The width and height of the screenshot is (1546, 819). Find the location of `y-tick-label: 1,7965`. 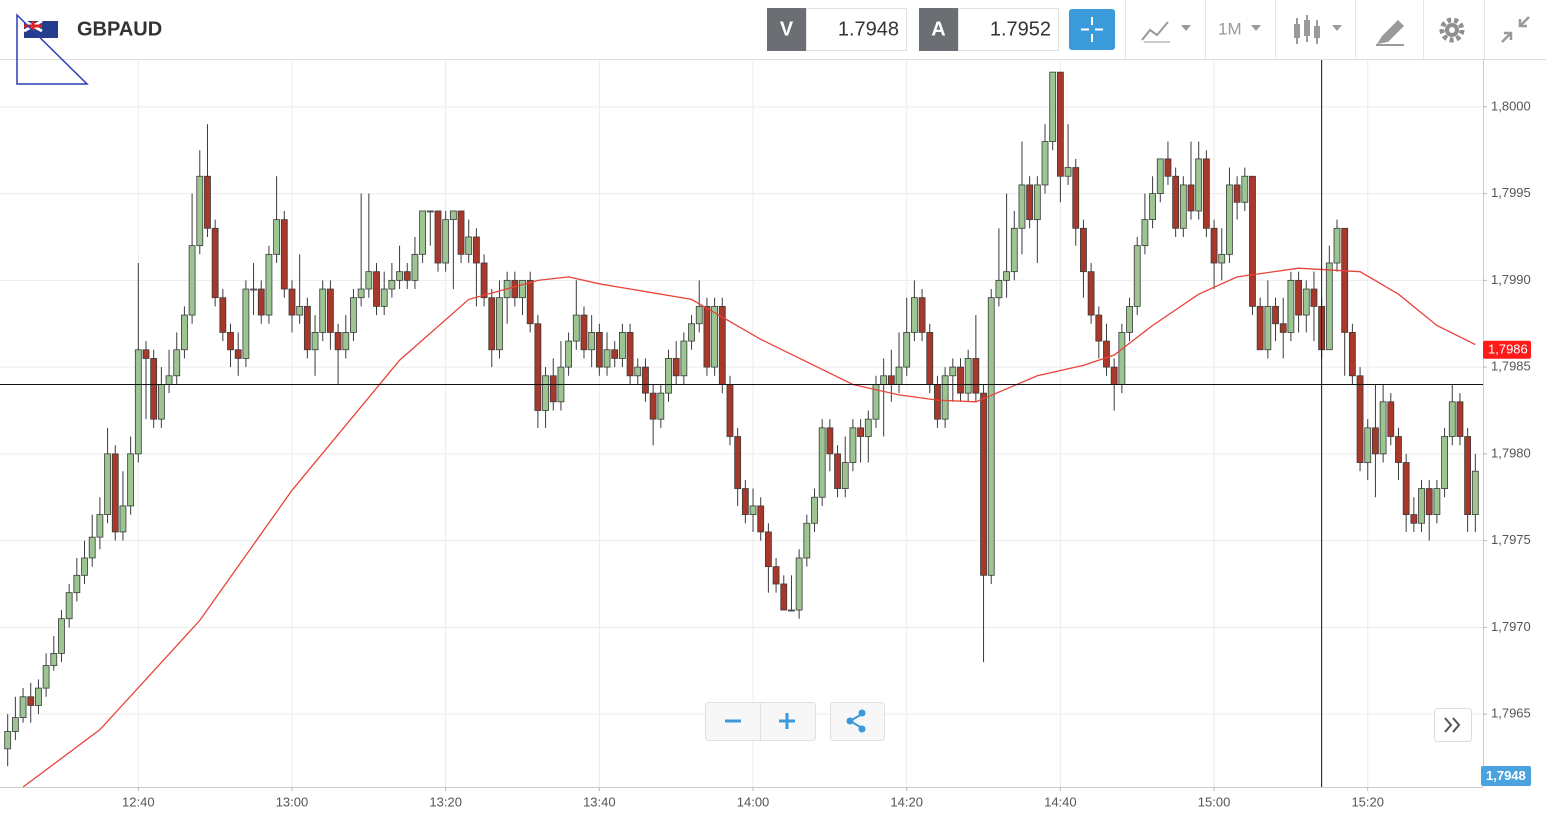

y-tick-label: 1,7965 is located at coordinates (1511, 713).